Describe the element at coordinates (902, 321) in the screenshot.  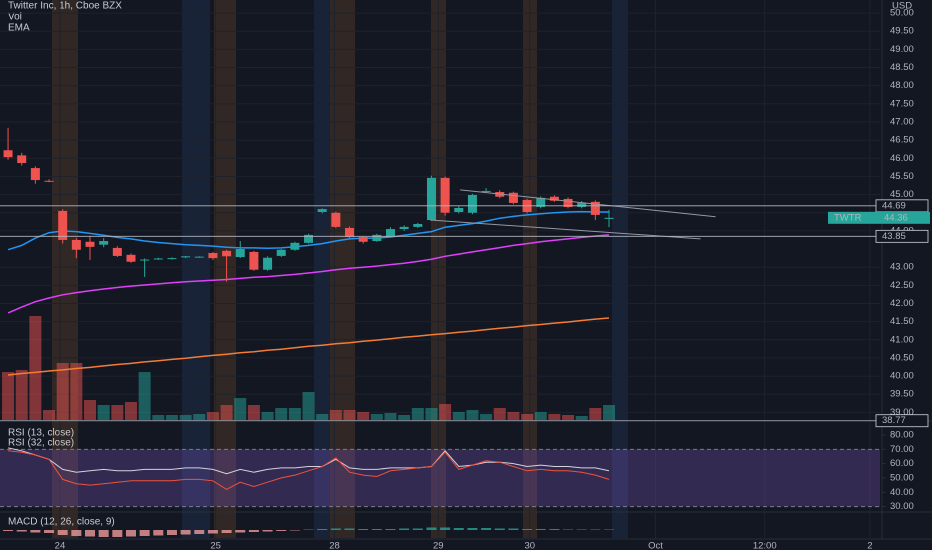
I see `y-tick-label: 41.50` at that location.